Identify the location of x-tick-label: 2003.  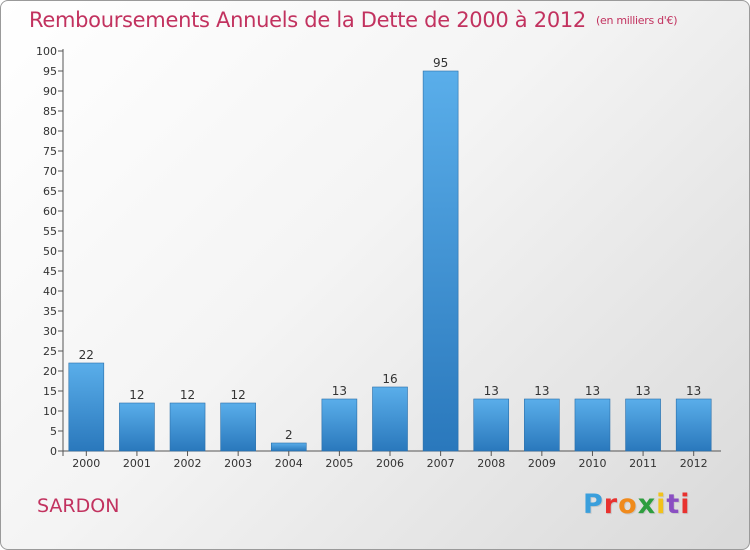
(238, 463).